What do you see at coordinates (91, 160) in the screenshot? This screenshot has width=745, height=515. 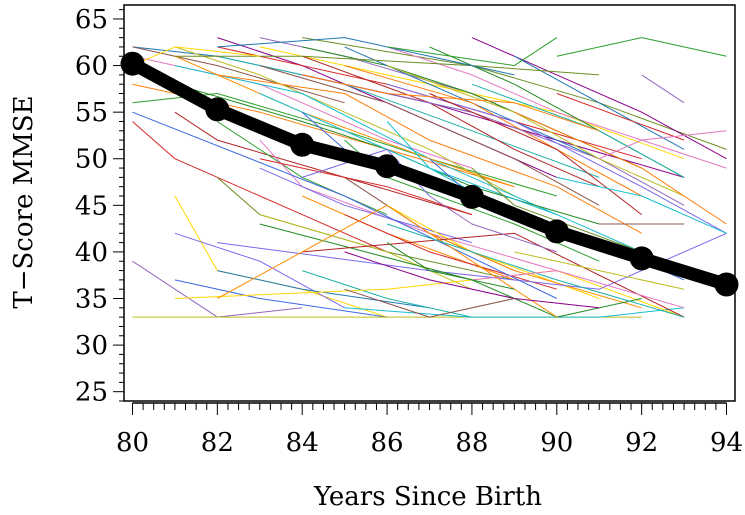 I see `y-tick-label: 50` at bounding box center [91, 160].